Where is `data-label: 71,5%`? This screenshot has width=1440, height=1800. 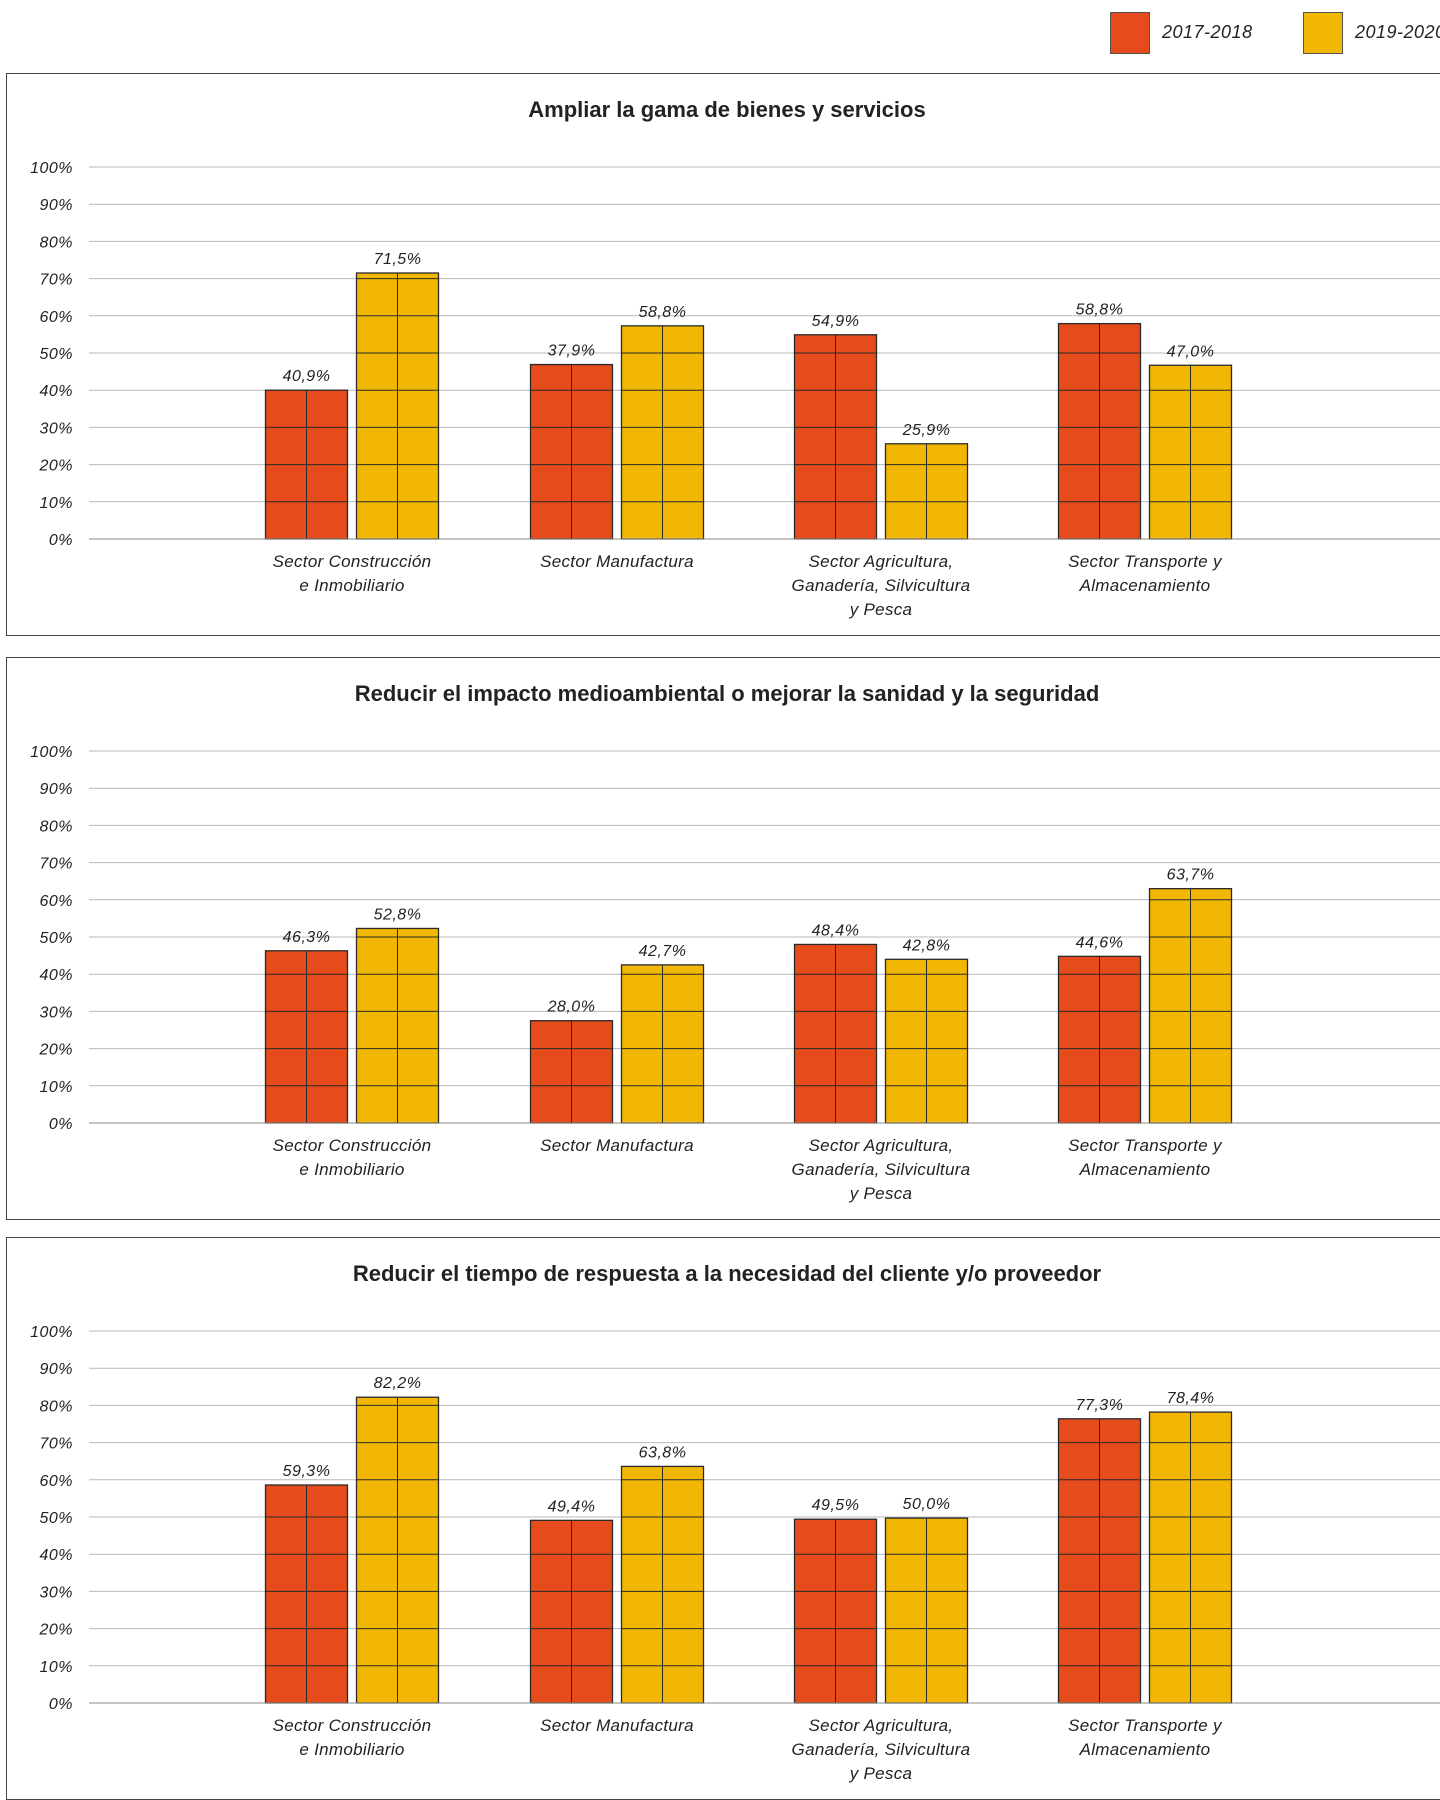 data-label: 71,5% is located at coordinates (398, 259).